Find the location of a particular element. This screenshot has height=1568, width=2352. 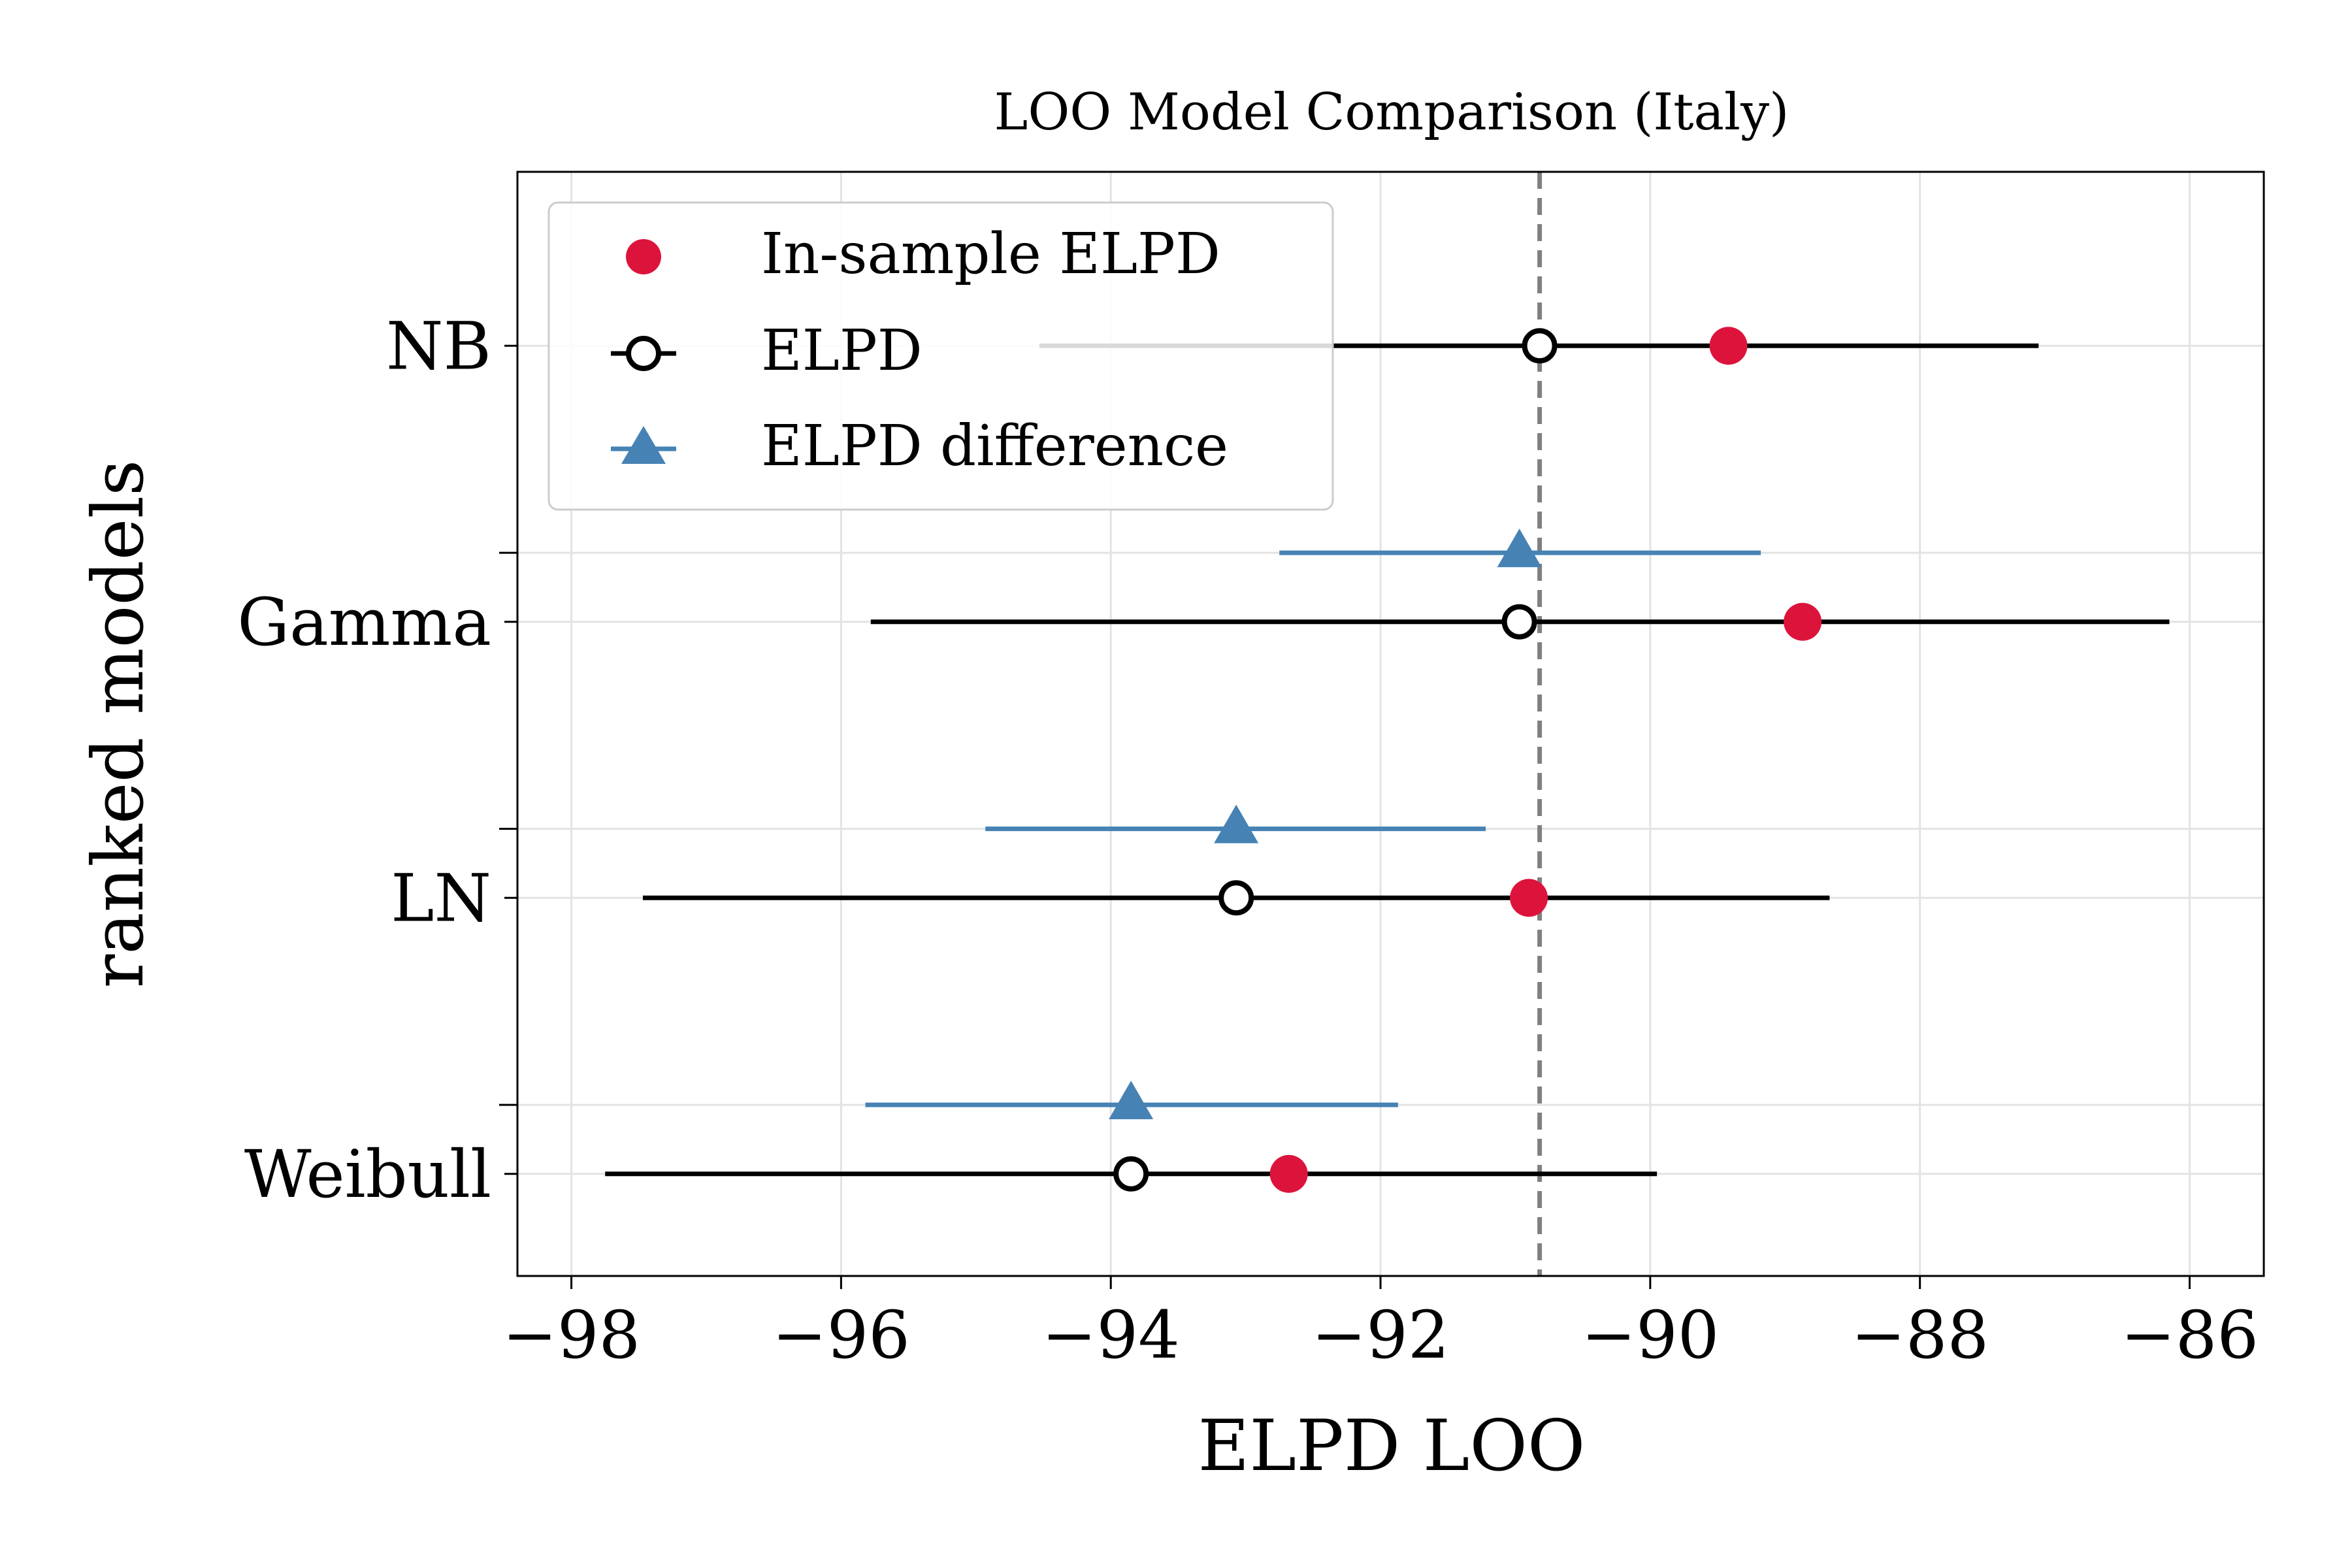

x-axis-label: ELPD LOO is located at coordinates (1392, 1446).